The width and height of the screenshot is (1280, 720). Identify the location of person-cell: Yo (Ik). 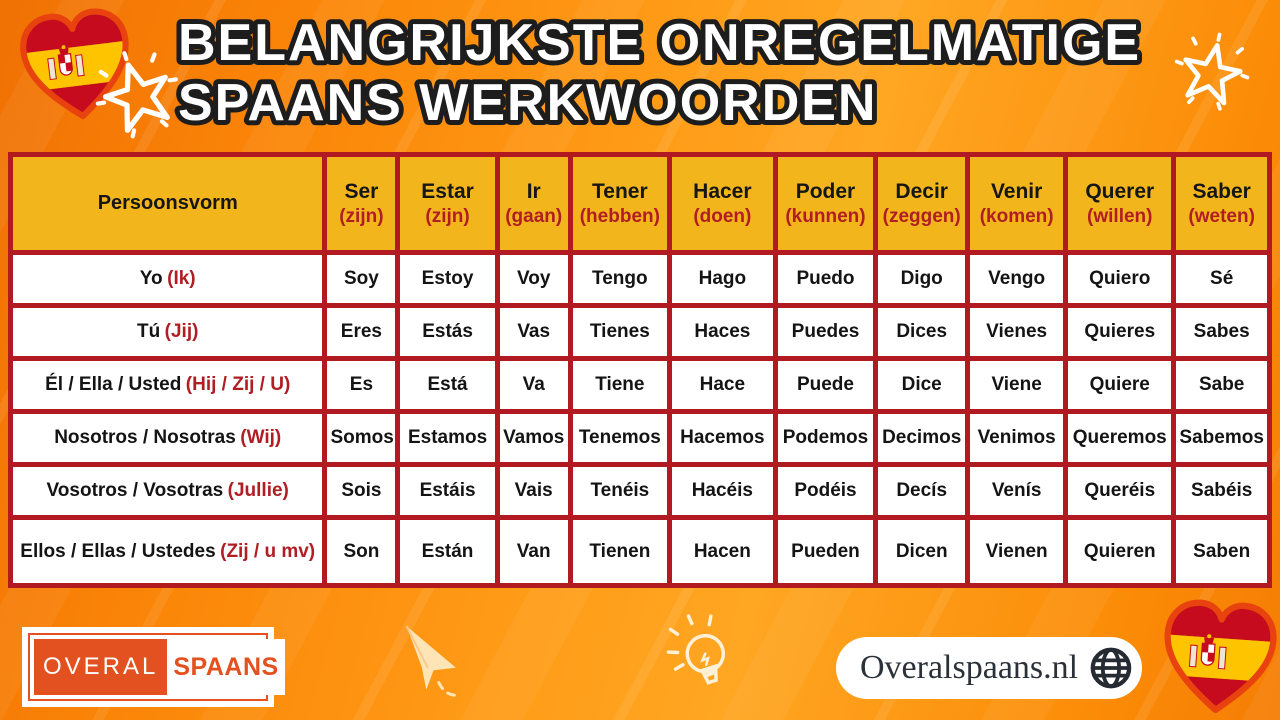
(167, 279).